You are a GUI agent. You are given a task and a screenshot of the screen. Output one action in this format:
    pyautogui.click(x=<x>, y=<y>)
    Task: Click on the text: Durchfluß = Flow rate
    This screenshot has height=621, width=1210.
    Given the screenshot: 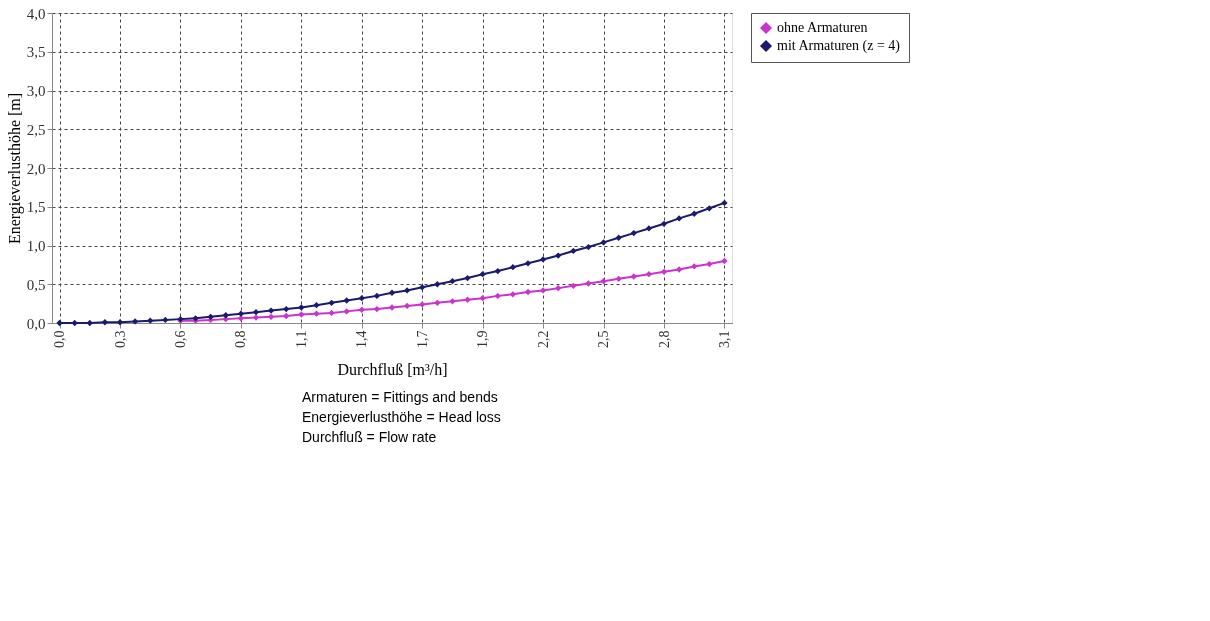 What is the action you would take?
    pyautogui.click(x=369, y=437)
    